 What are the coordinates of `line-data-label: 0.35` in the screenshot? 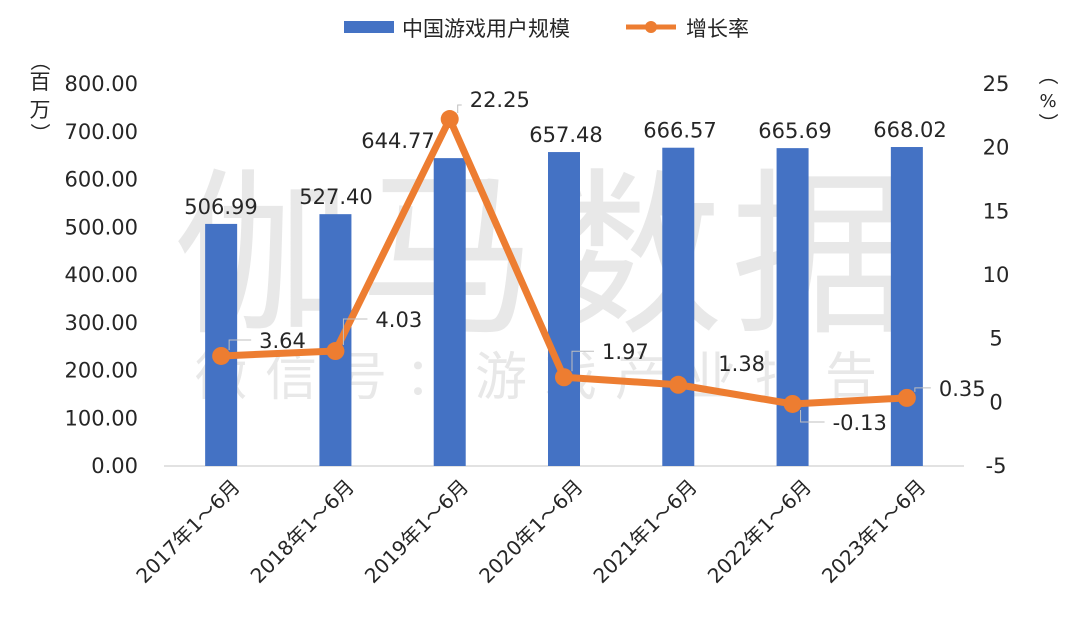 It's located at (962, 389).